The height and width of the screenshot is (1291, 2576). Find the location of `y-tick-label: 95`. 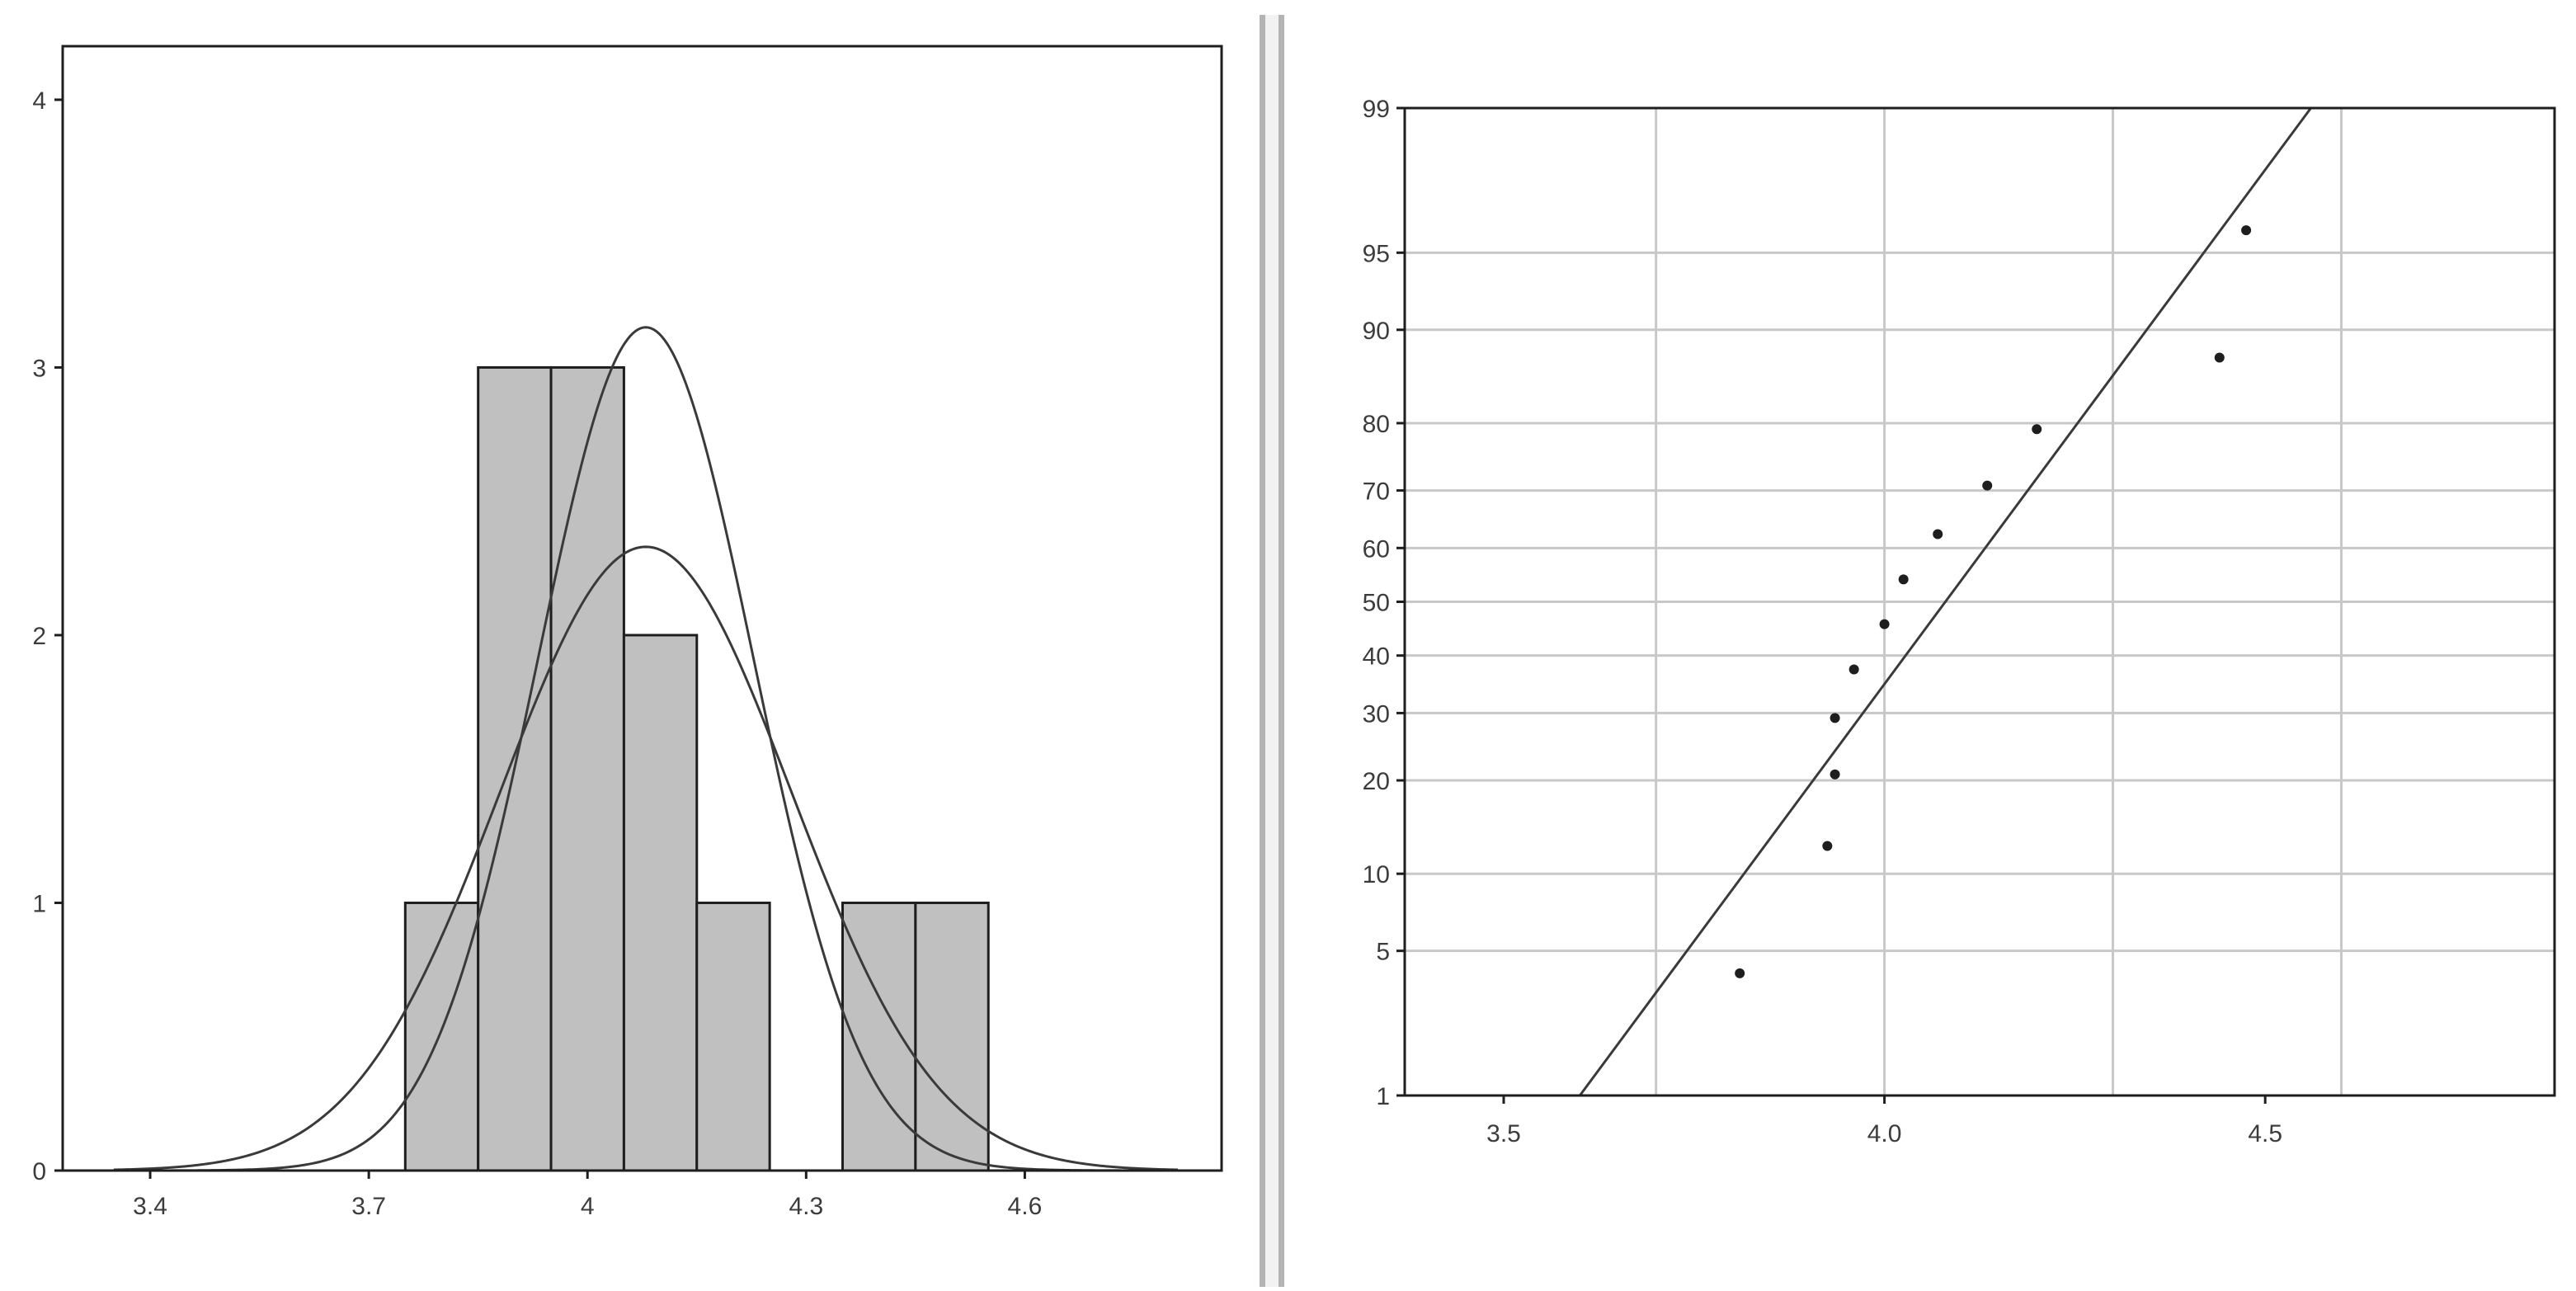

y-tick-label: 95 is located at coordinates (1376, 253).